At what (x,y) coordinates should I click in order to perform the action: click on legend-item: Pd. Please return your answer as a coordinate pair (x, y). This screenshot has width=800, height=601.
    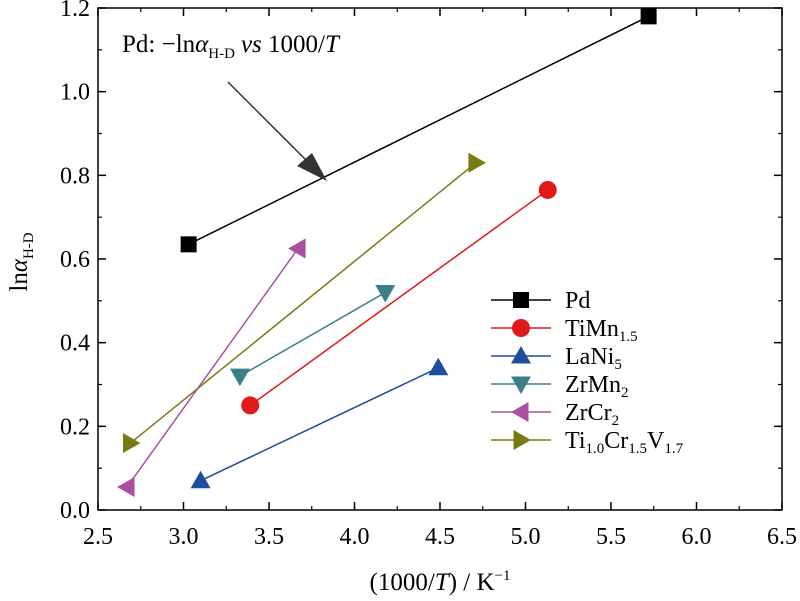
    Looking at the image, I should click on (540, 301).